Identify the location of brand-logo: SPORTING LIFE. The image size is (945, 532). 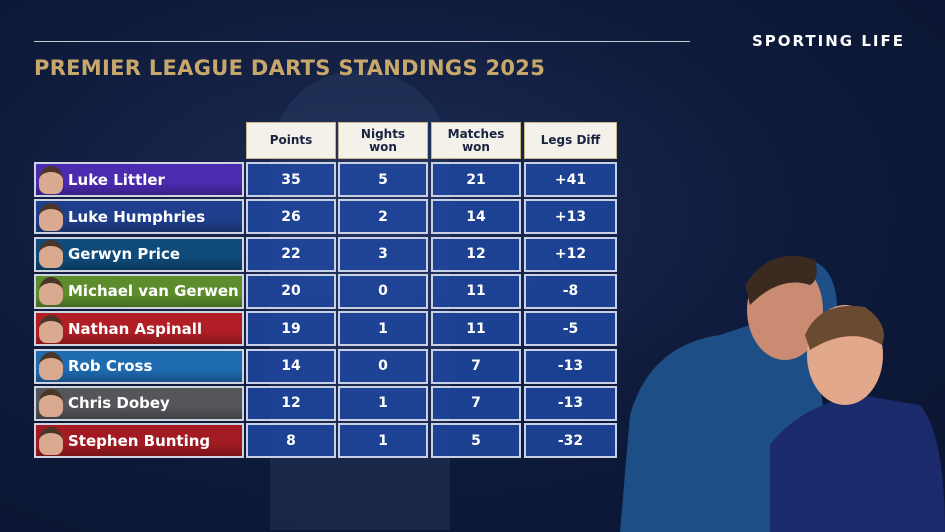
(828, 41).